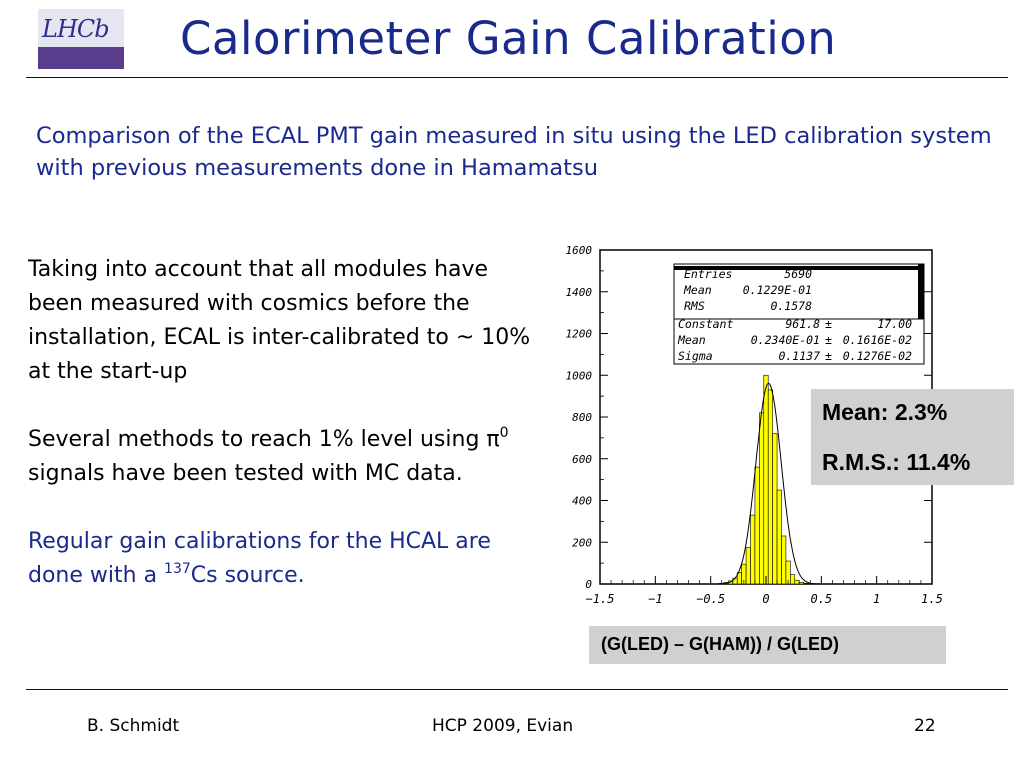 This screenshot has width=1024, height=768. Describe the element at coordinates (785, 340) in the screenshot. I see `stats-fitmean-value: 0.2340E-01` at that location.